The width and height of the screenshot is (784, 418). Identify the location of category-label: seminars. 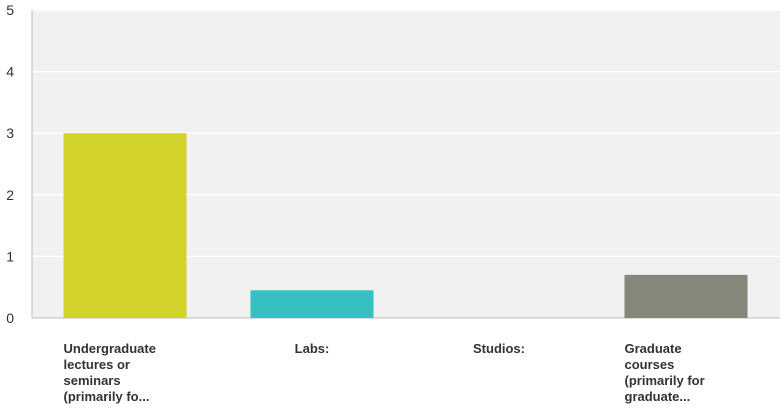
(92, 380).